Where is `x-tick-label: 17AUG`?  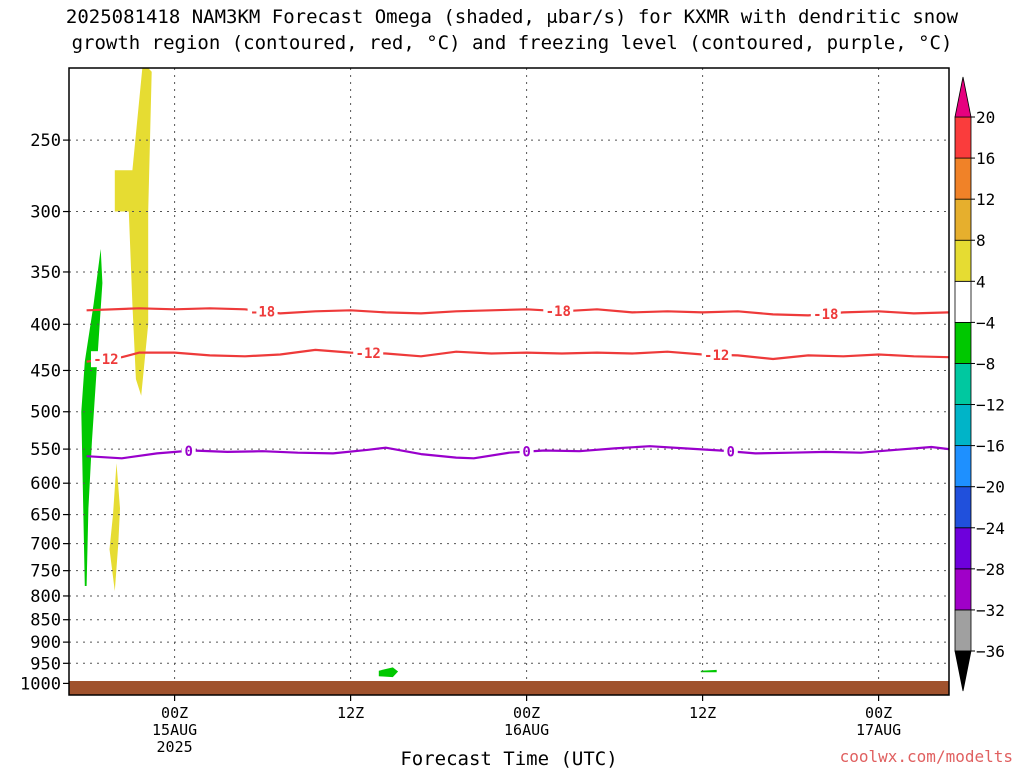
x-tick-label: 17AUG is located at coordinates (878, 730).